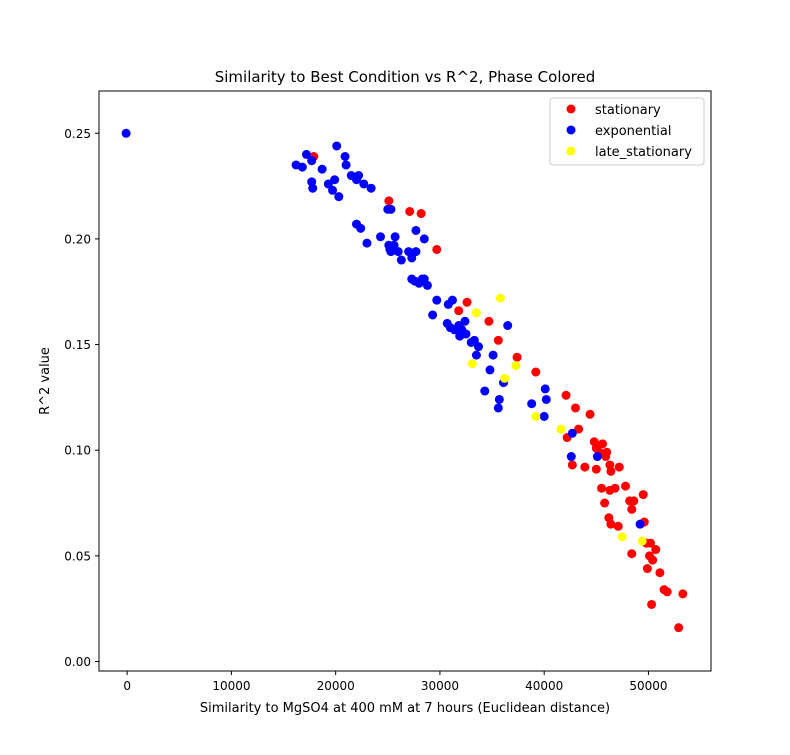 This screenshot has width=790, height=755. What do you see at coordinates (77, 662) in the screenshot?
I see `y-tick-label: 0.00` at bounding box center [77, 662].